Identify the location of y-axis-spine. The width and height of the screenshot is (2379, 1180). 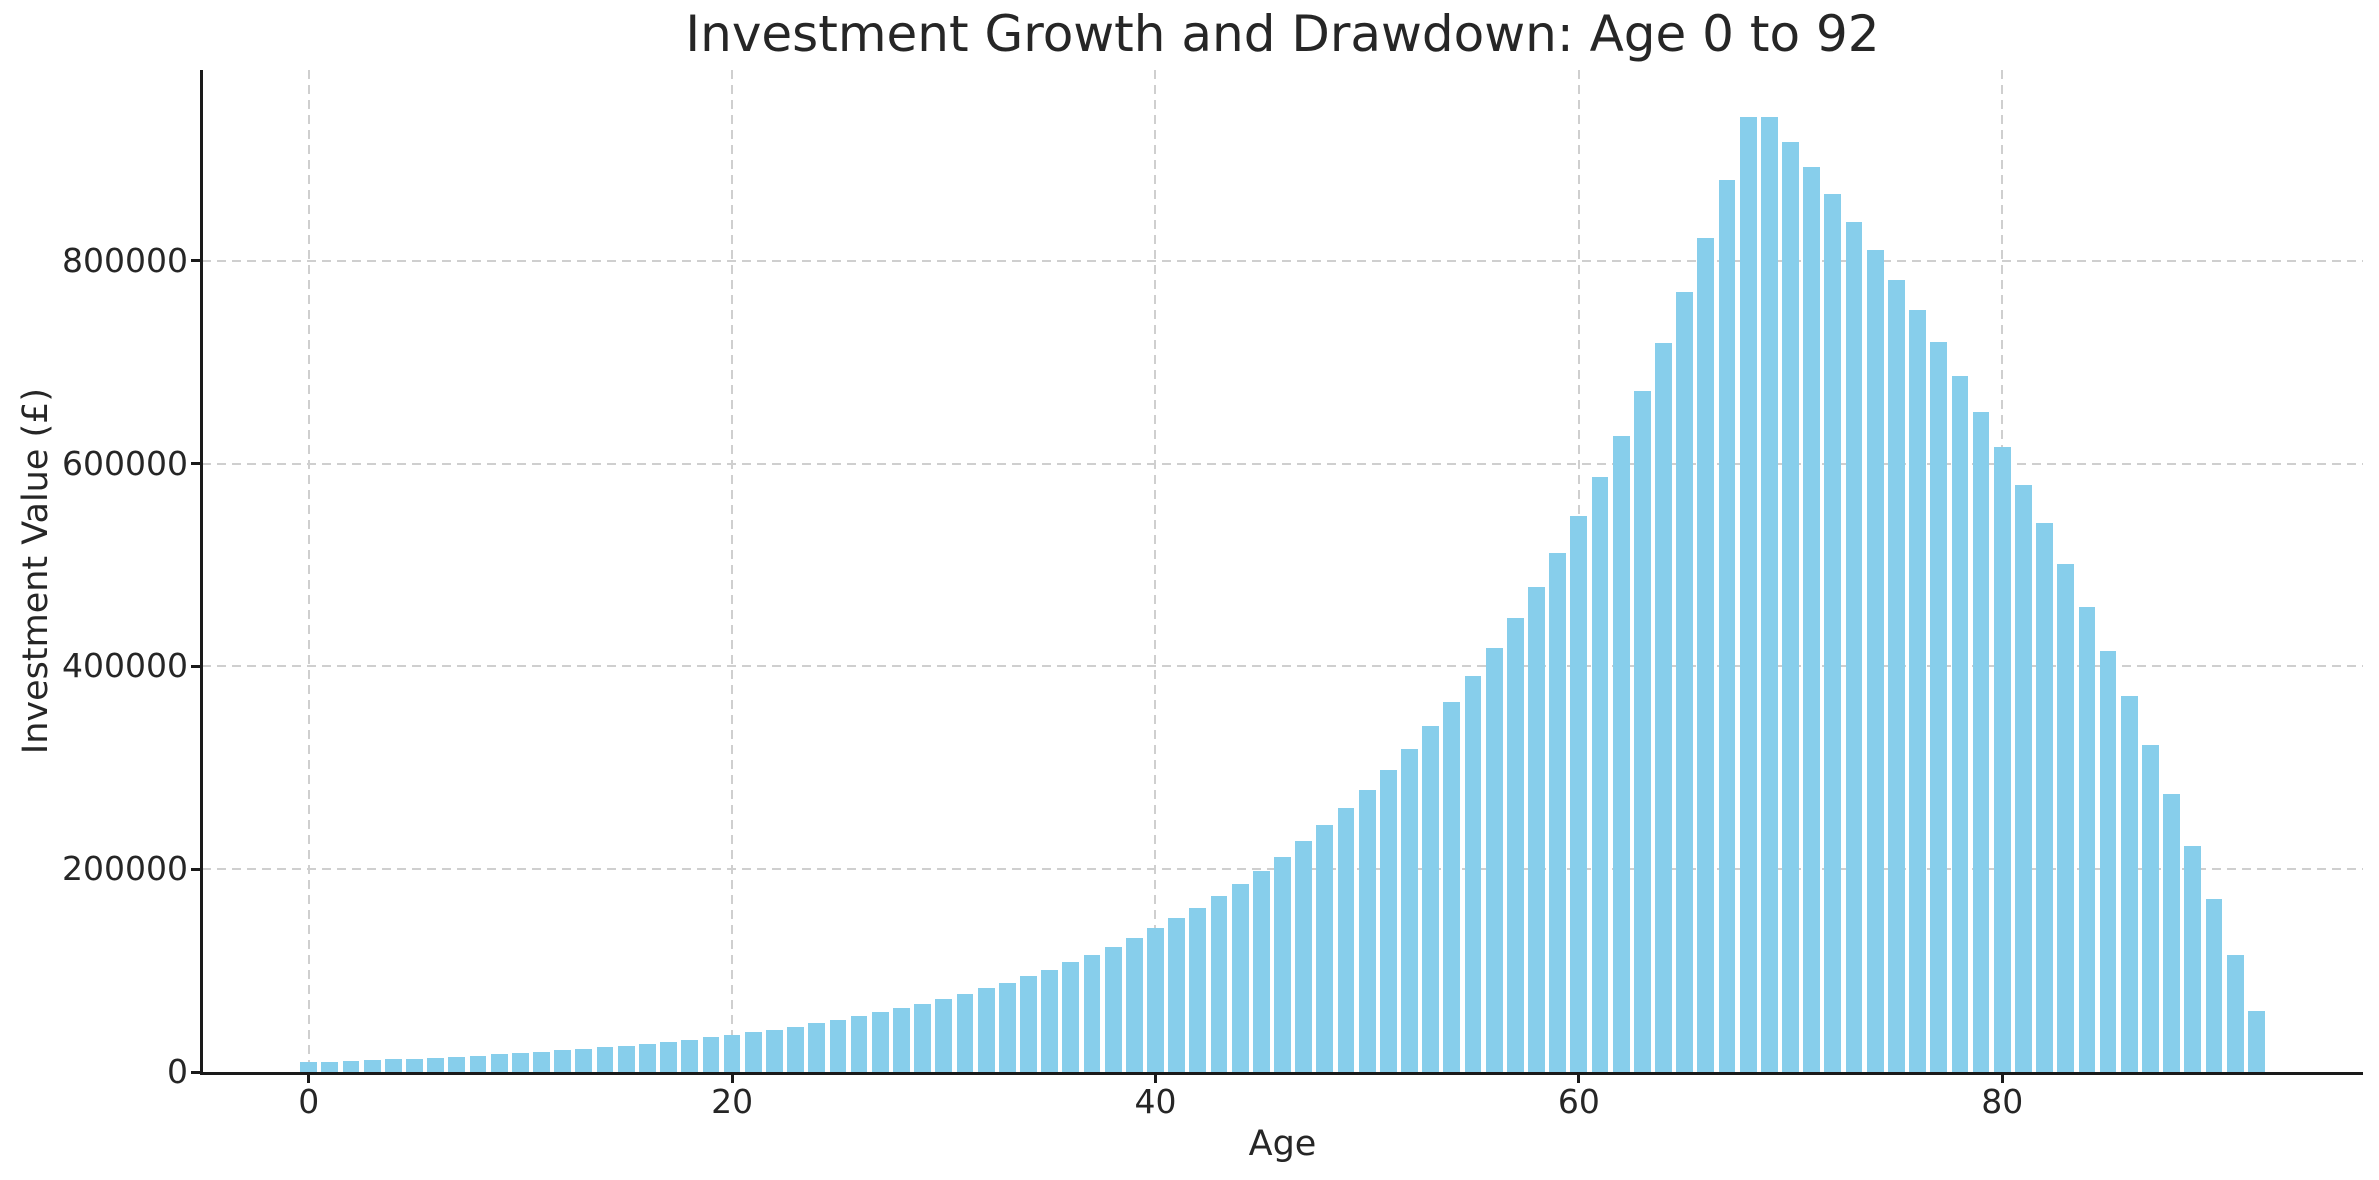
(201, 572).